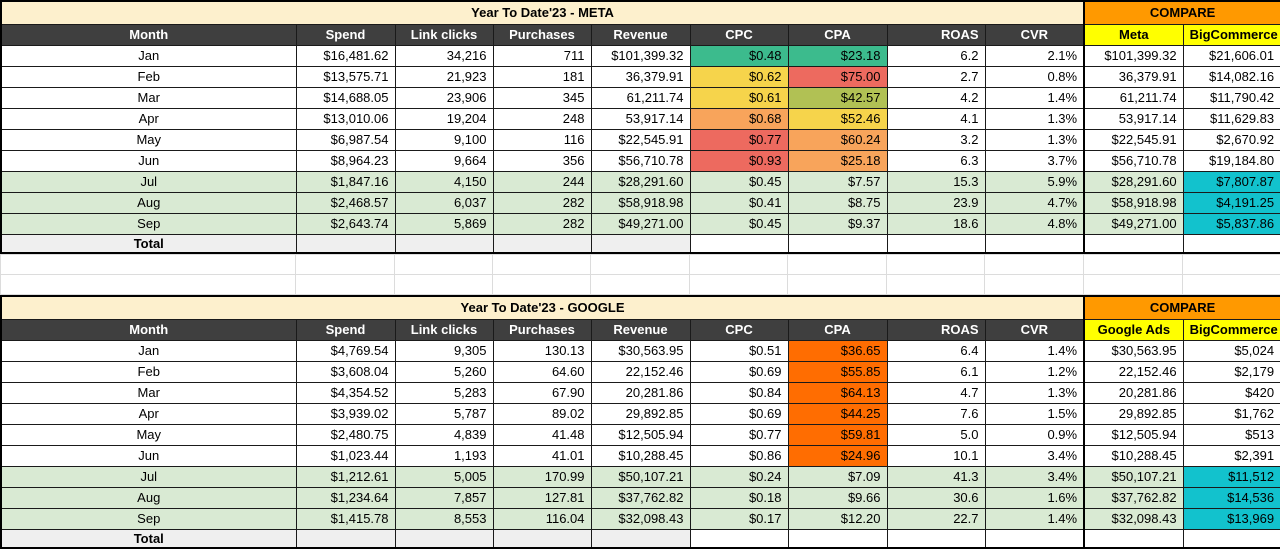  Describe the element at coordinates (345, 392) in the screenshot. I see `cell-spend: $4,354.52` at that location.